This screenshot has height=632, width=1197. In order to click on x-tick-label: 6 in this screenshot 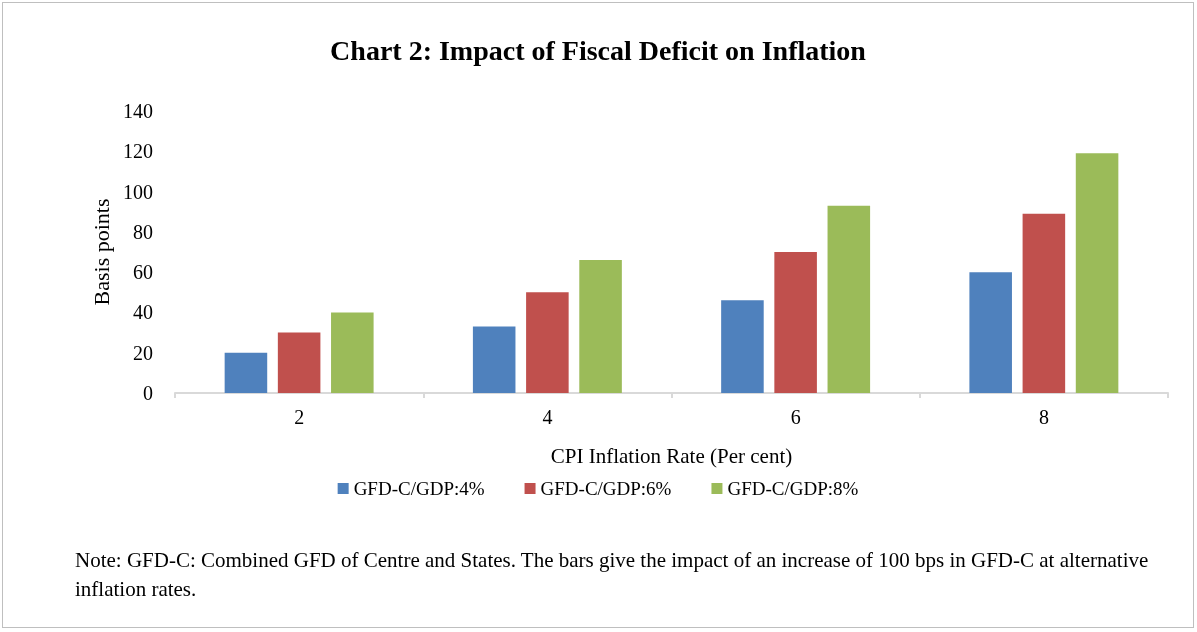, I will do `click(795, 417)`.